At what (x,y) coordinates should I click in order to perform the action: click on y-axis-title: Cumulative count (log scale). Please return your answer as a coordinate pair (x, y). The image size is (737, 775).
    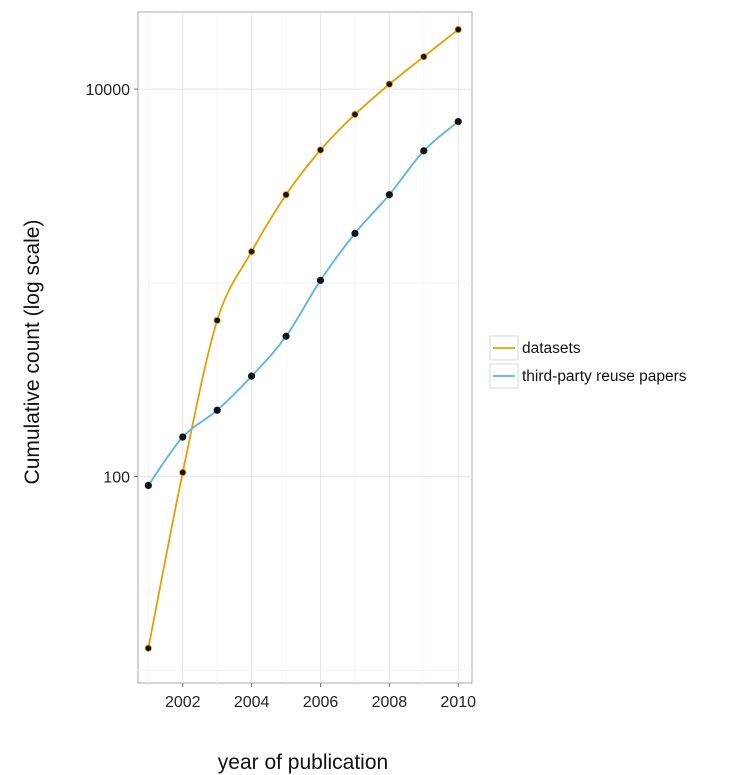
    Looking at the image, I should click on (32, 352).